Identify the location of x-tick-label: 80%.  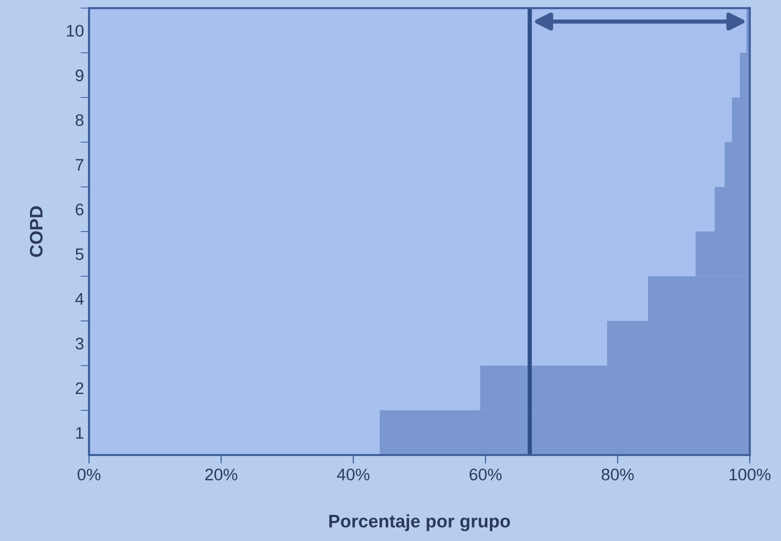
(618, 474).